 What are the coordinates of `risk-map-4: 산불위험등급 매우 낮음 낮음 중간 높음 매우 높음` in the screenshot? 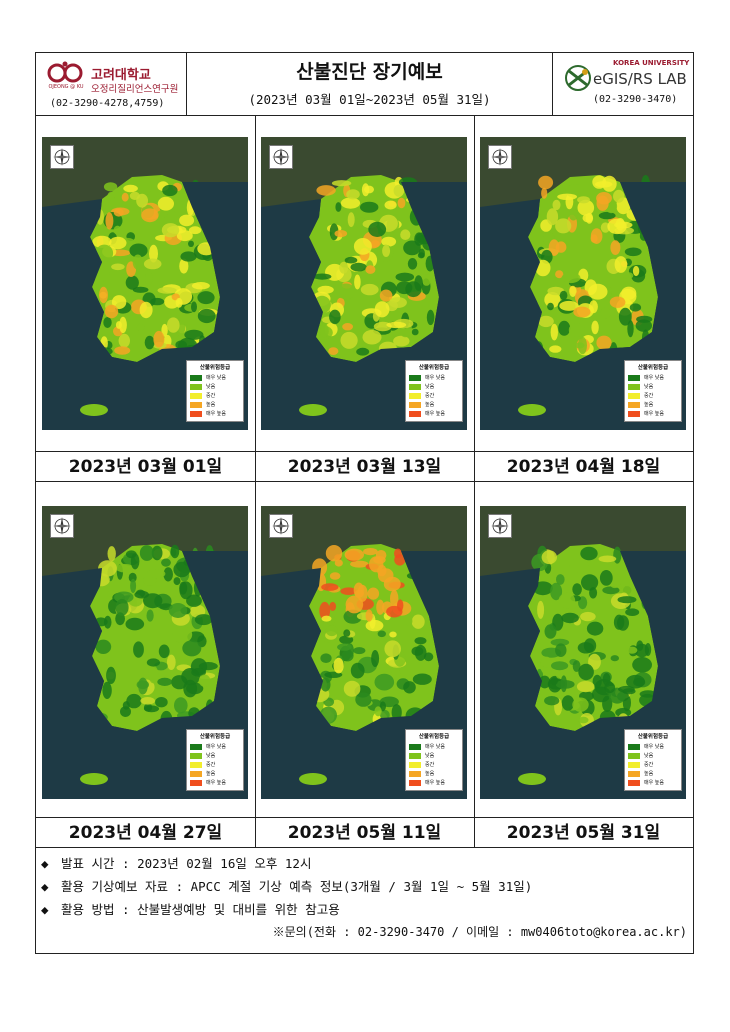 It's located at (145, 652).